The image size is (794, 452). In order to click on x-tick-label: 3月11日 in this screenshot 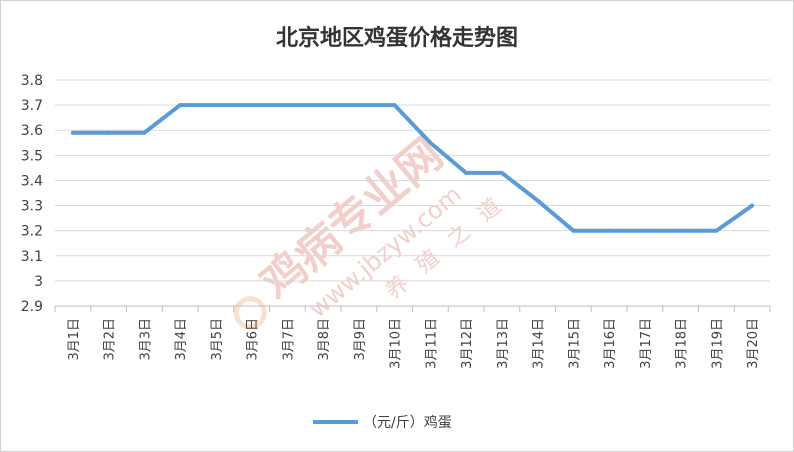, I will do `click(431, 343)`.